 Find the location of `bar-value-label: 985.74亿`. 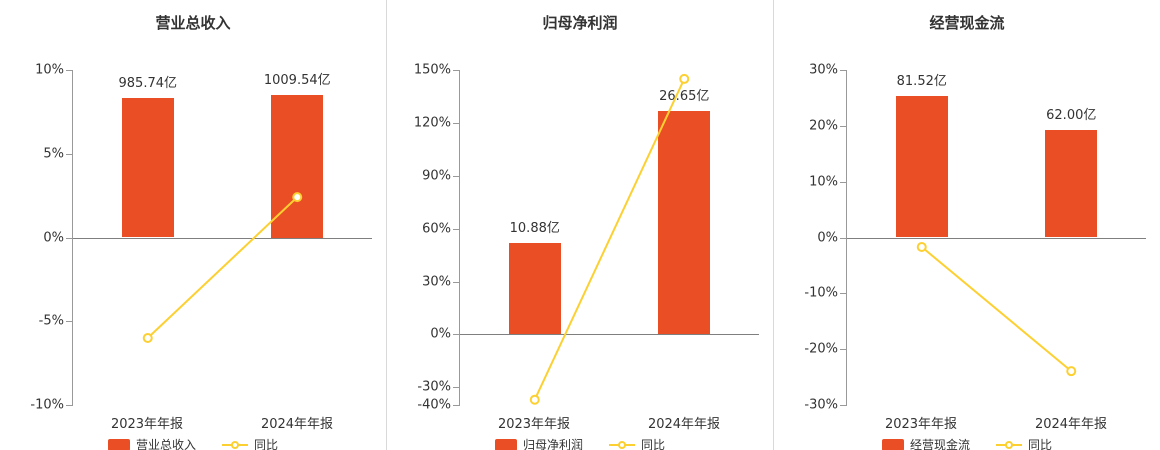

bar-value-label: 985.74亿 is located at coordinates (148, 84).